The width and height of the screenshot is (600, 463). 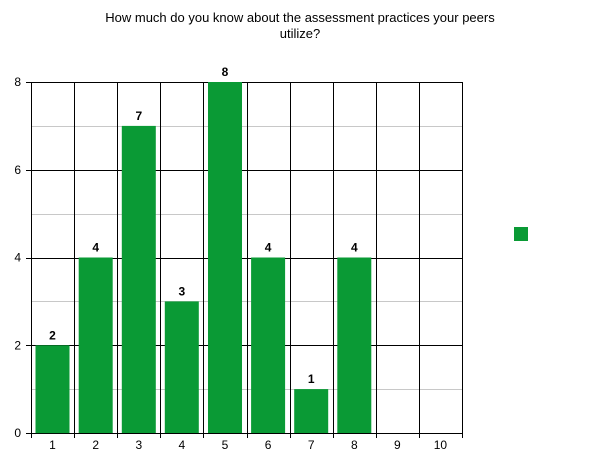 What do you see at coordinates (268, 248) in the screenshot?
I see `data-label-6: 4` at bounding box center [268, 248].